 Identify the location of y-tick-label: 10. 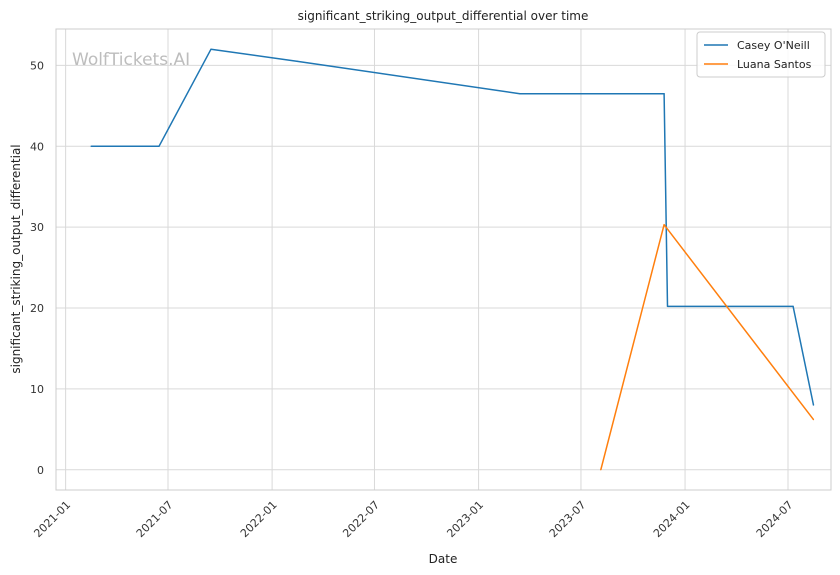
(37, 389).